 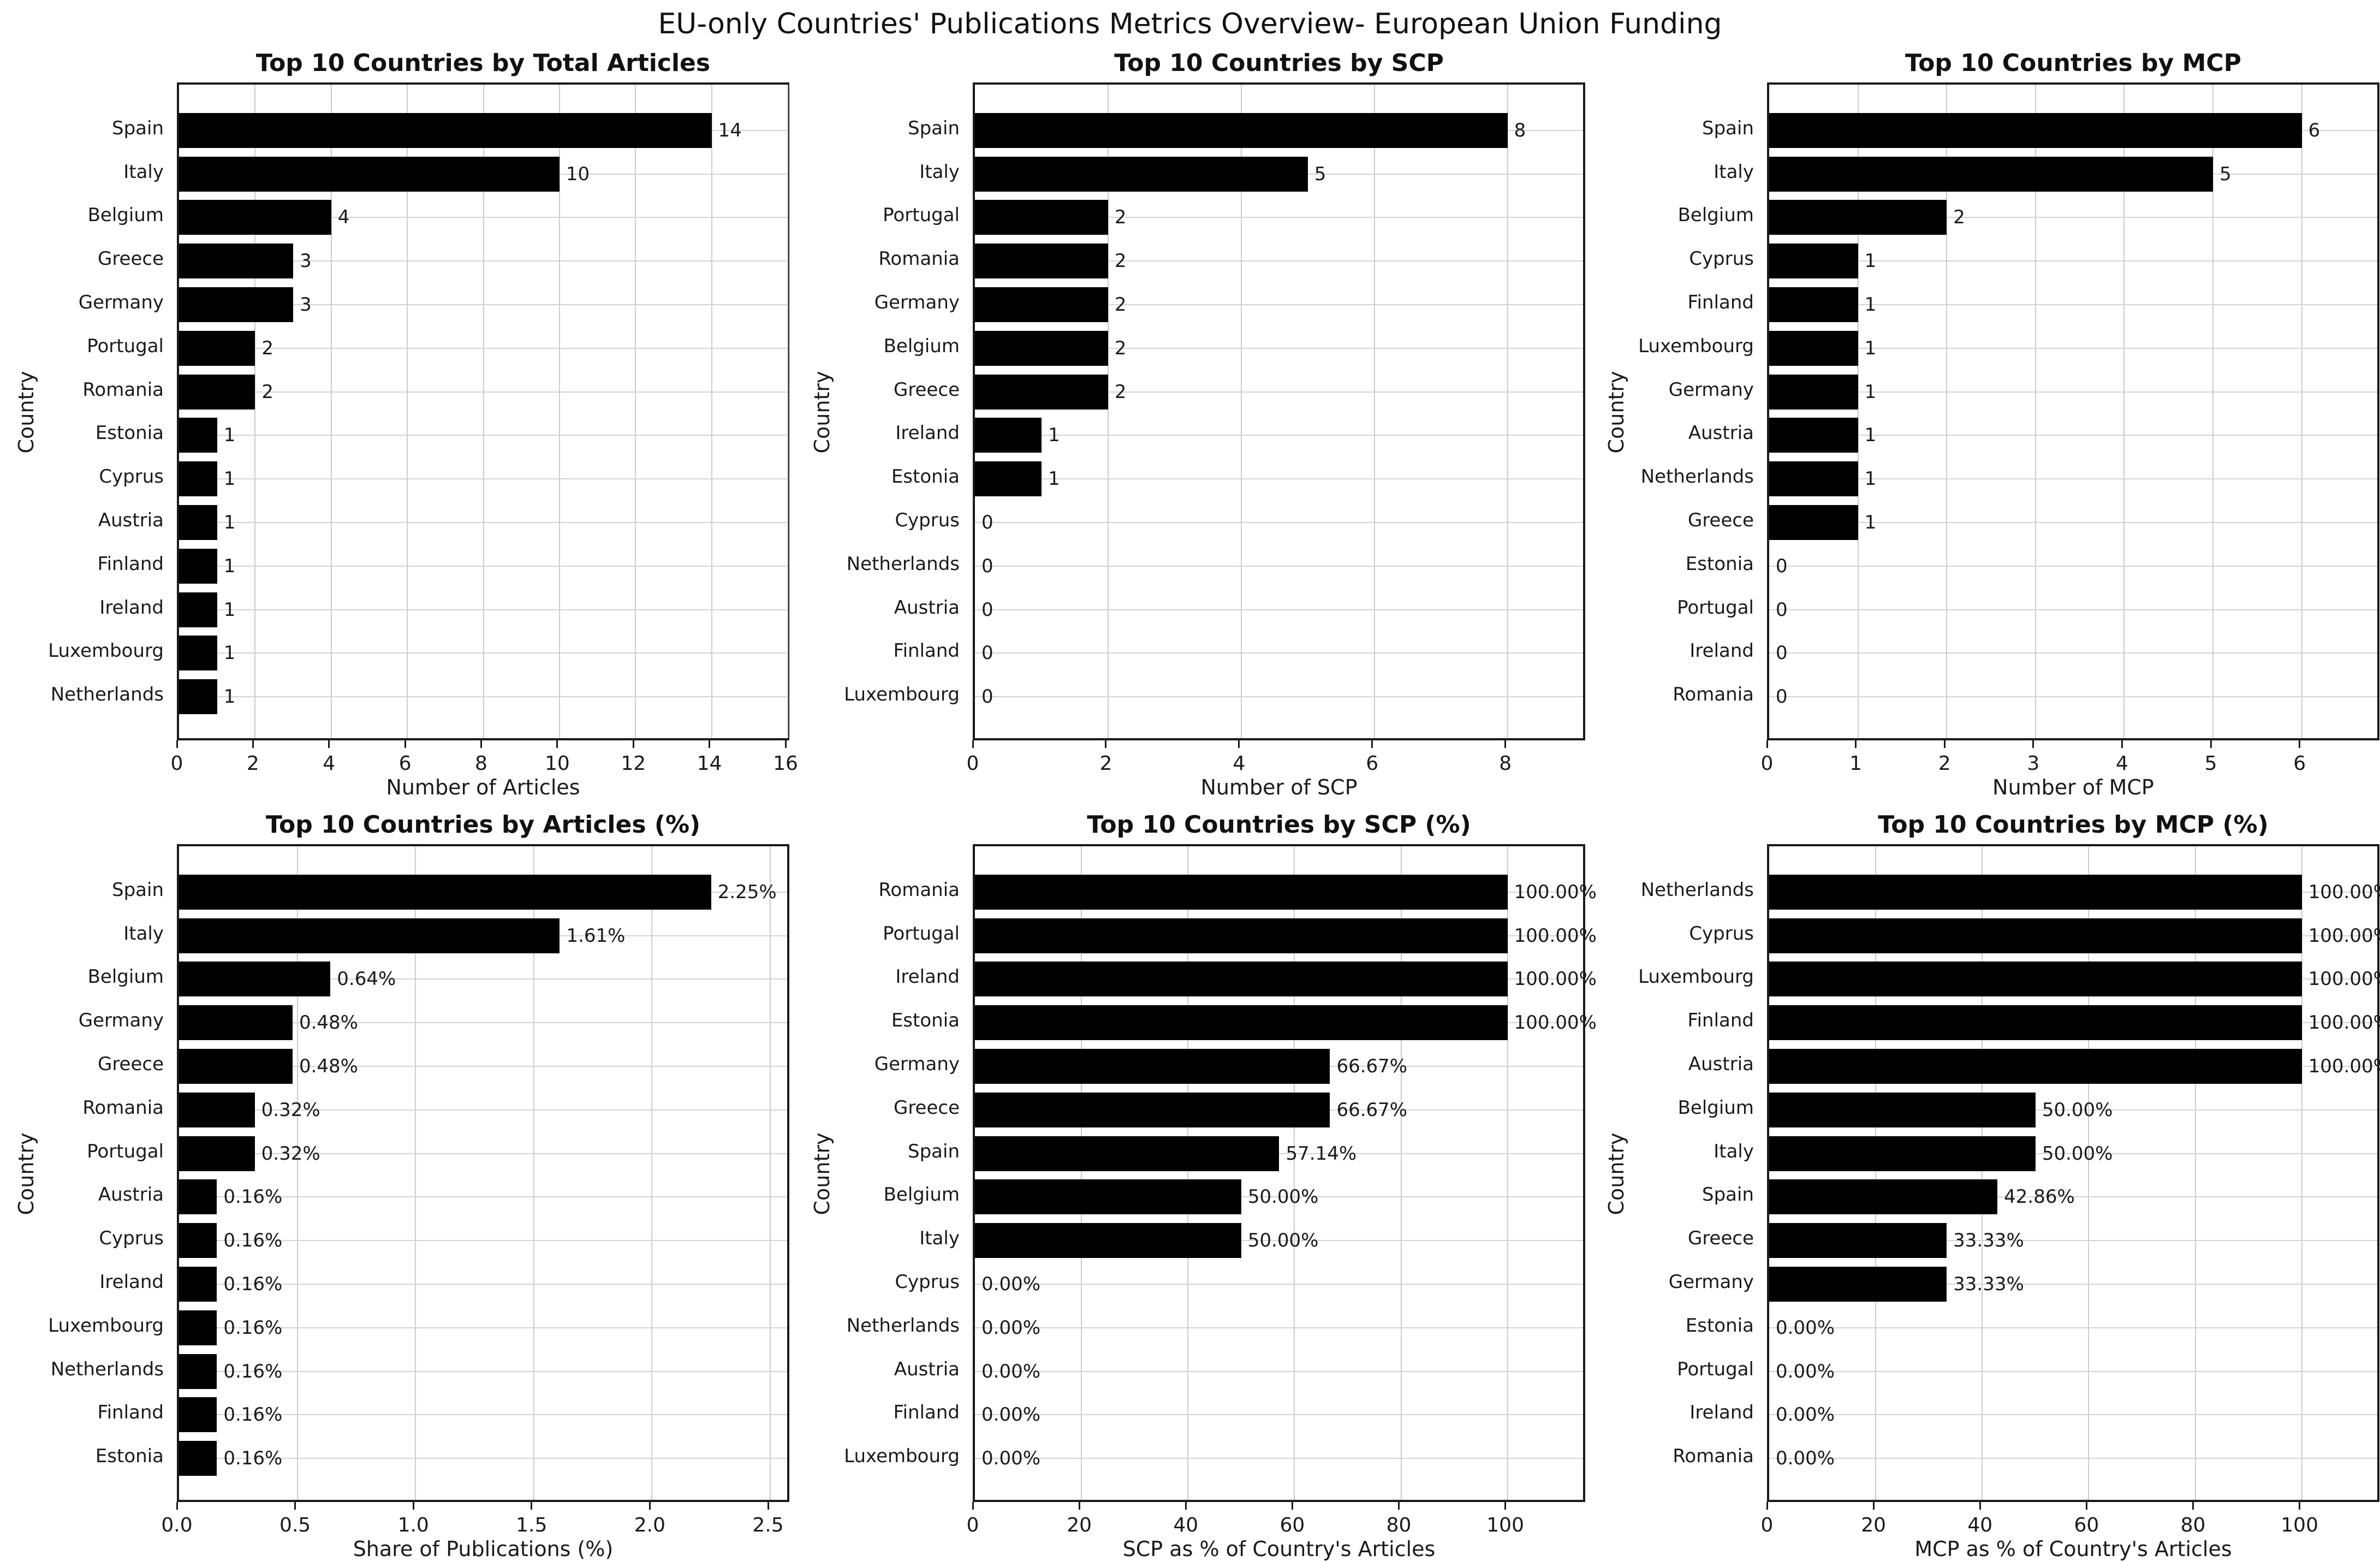 What do you see at coordinates (481, 763) in the screenshot?
I see `x-tick-label: 8` at bounding box center [481, 763].